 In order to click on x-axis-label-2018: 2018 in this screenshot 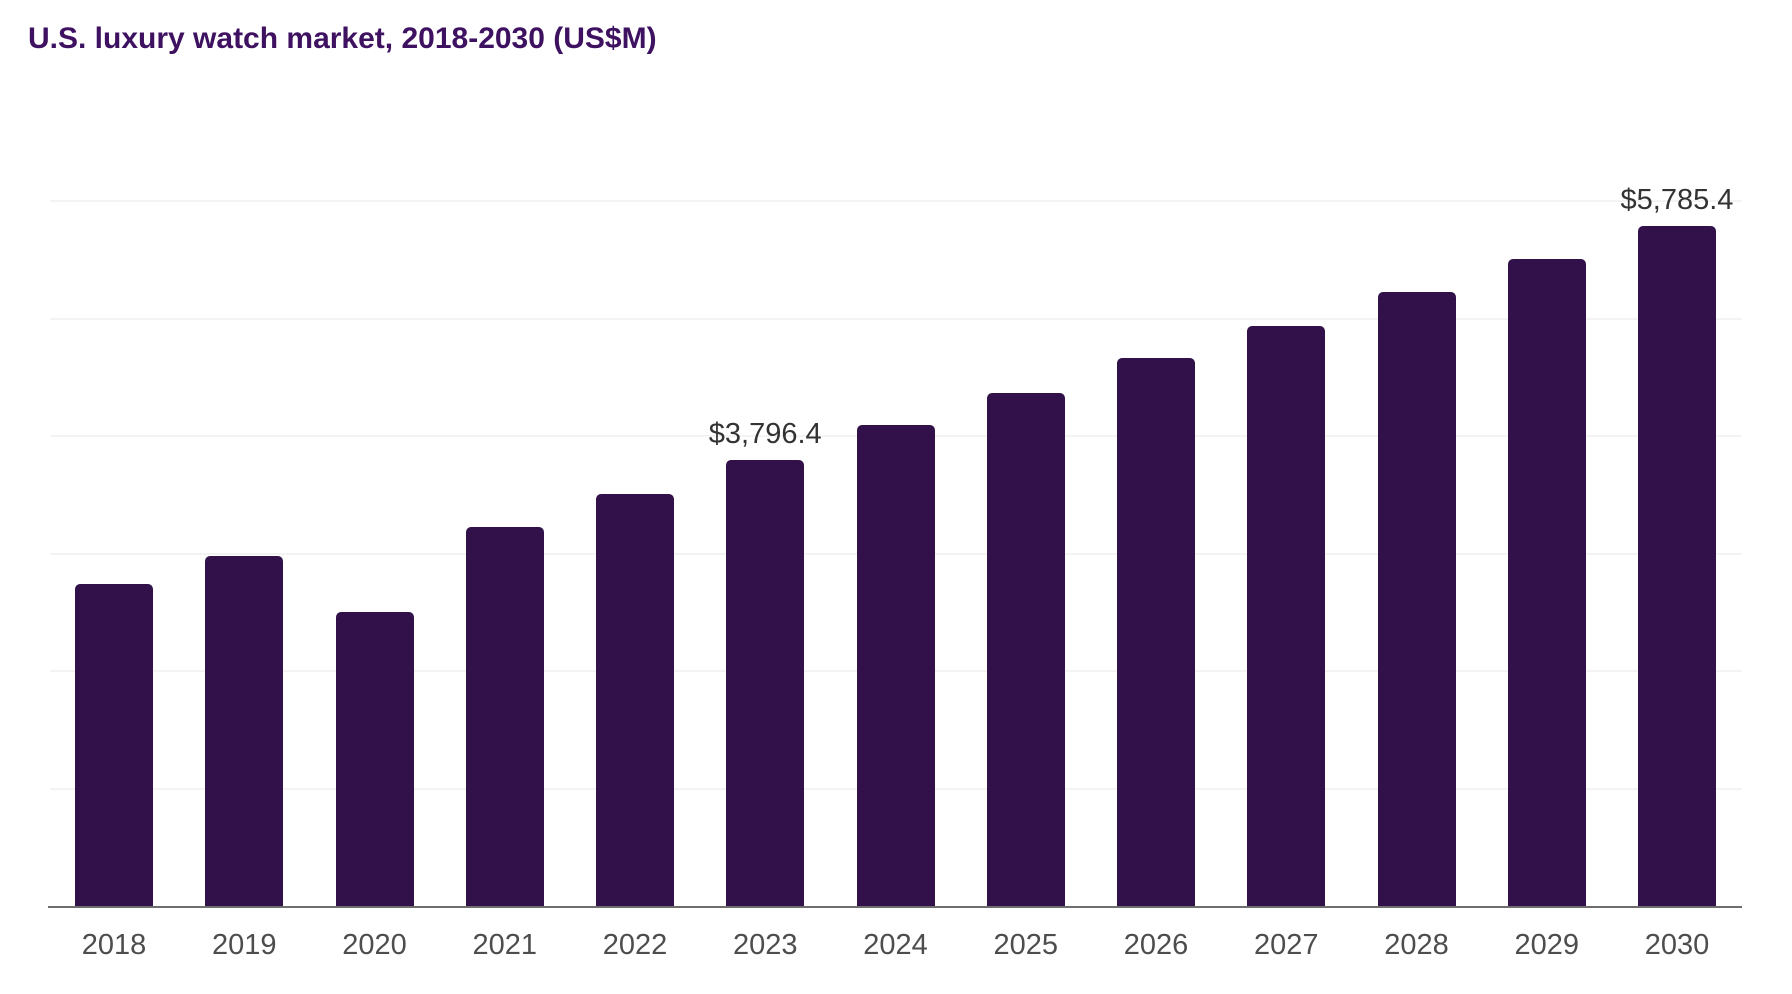, I will do `click(114, 945)`.